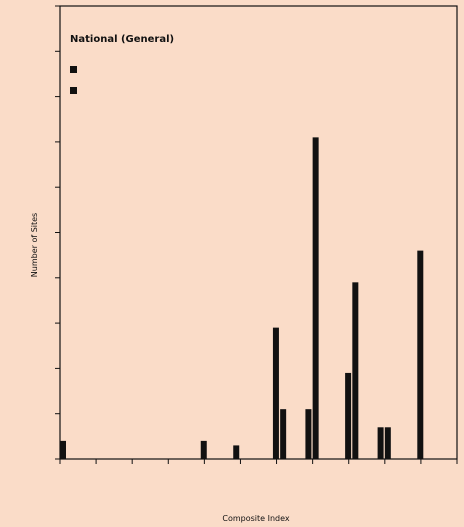 The image size is (464, 527). Describe the element at coordinates (122, 39) in the screenshot. I see `chart-title: National (General)` at that location.